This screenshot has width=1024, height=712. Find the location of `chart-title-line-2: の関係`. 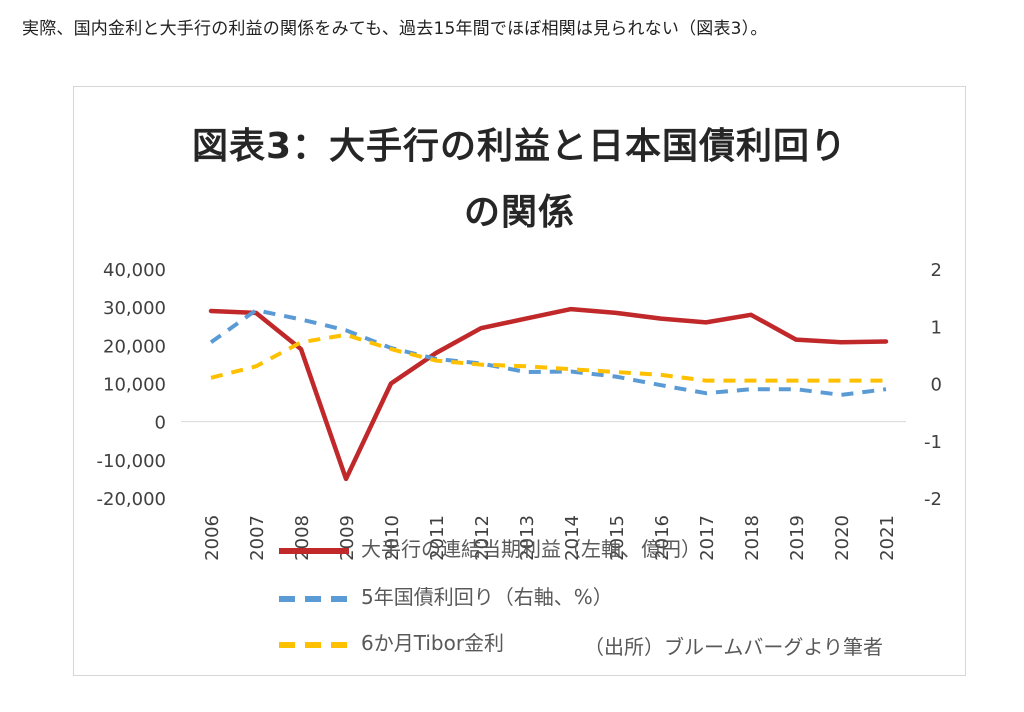

chart-title-line-2: の関係 is located at coordinates (519, 212).